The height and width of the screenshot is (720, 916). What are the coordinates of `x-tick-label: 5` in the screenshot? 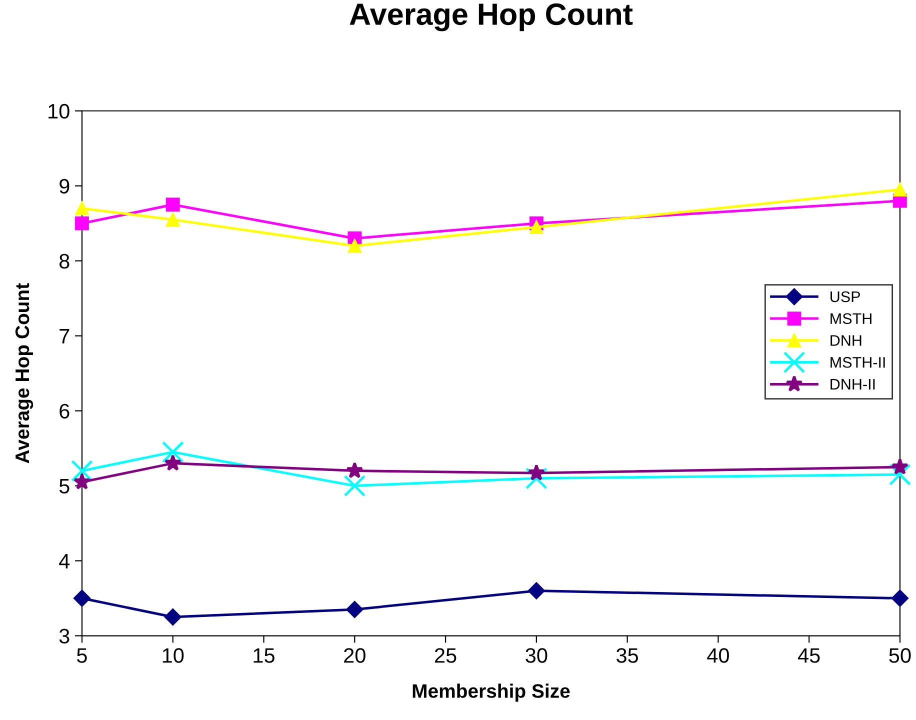 It's located at (82, 655).